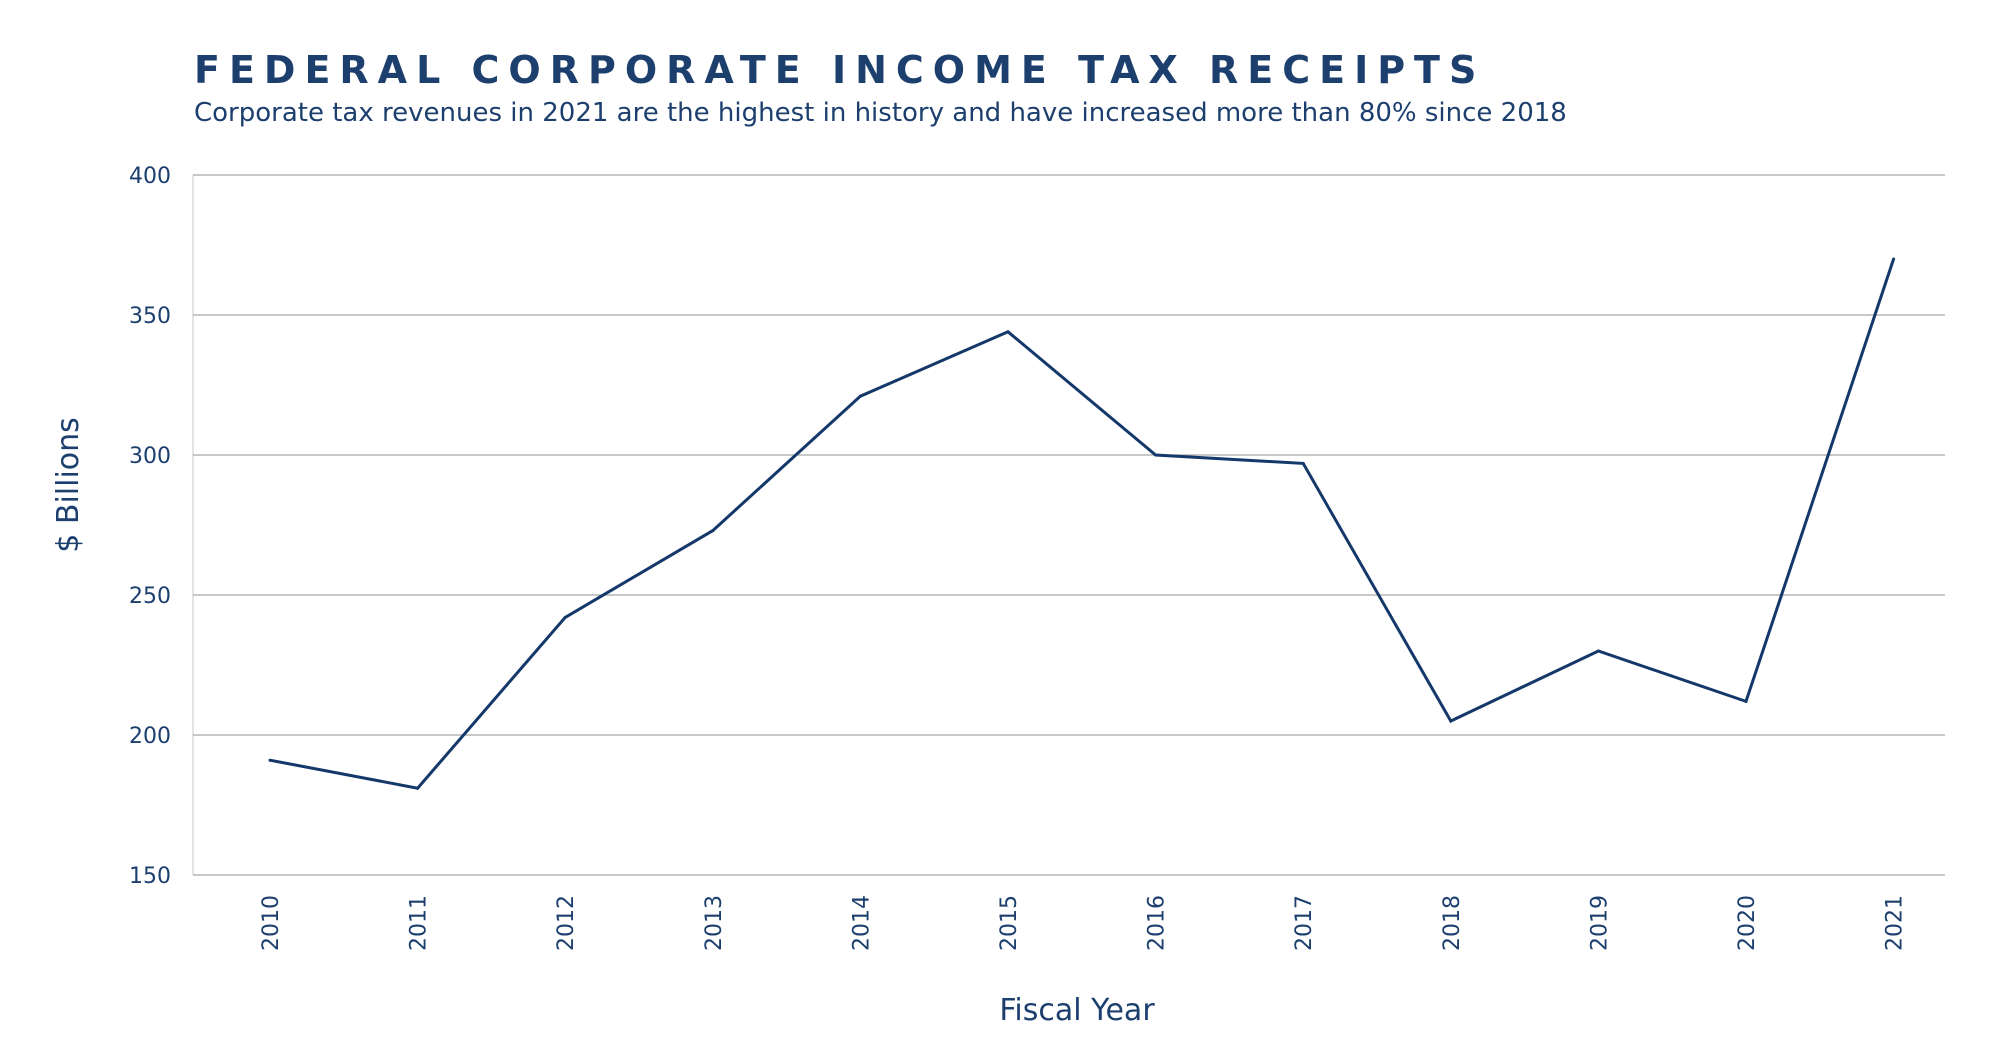 The width and height of the screenshot is (2000, 1050). Describe the element at coordinates (1157, 923) in the screenshot. I see `x-tick-label: 2016` at that location.